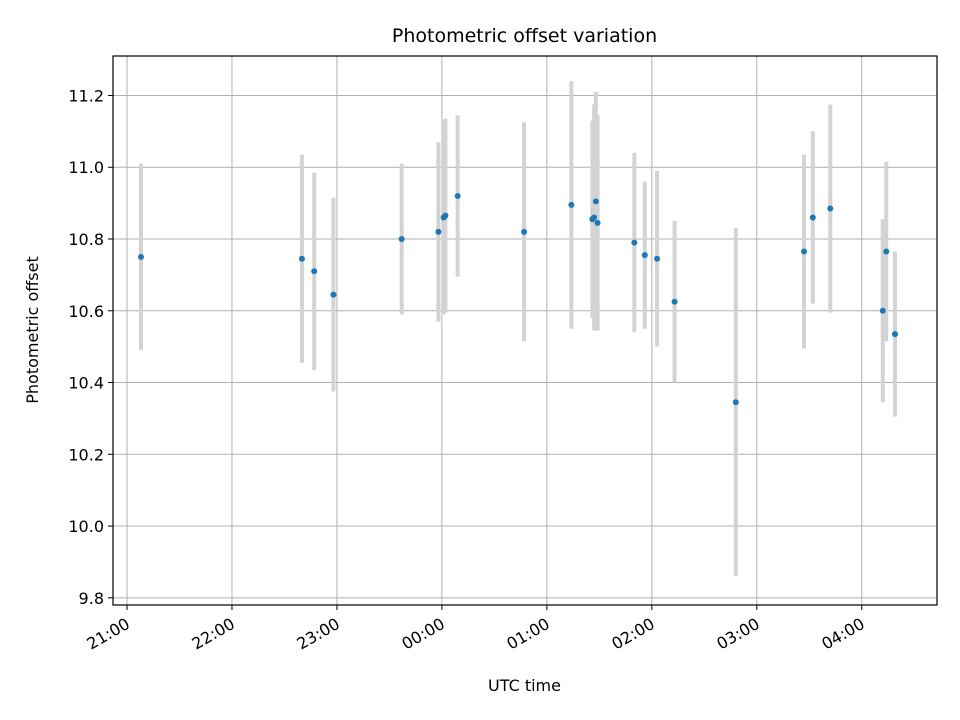  What do you see at coordinates (90, 347) in the screenshot?
I see `y-axis-ticks: 9.8 10.0 10.2 10.4 10.6 10.8 11.0 11.2` at bounding box center [90, 347].